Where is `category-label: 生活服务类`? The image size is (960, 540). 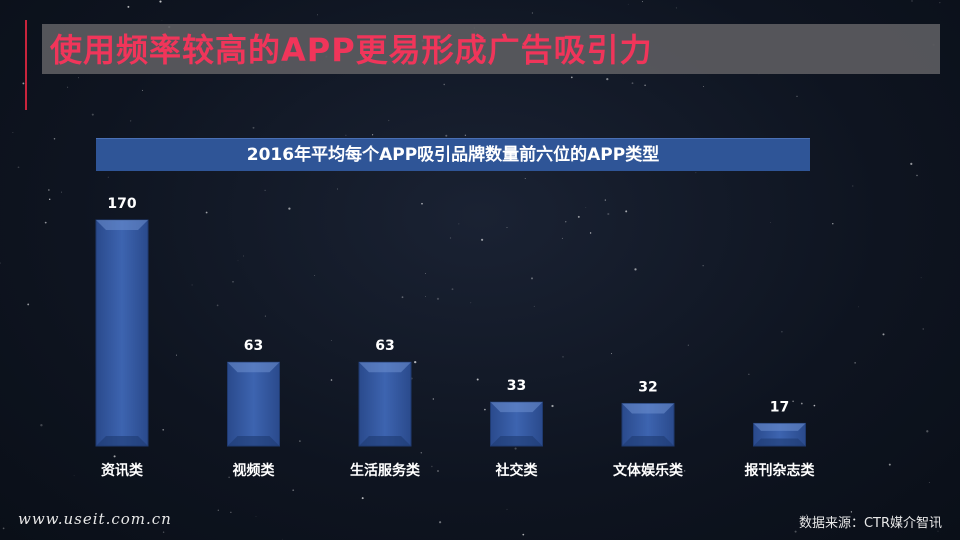
category-label: 生活服务类 is located at coordinates (385, 470).